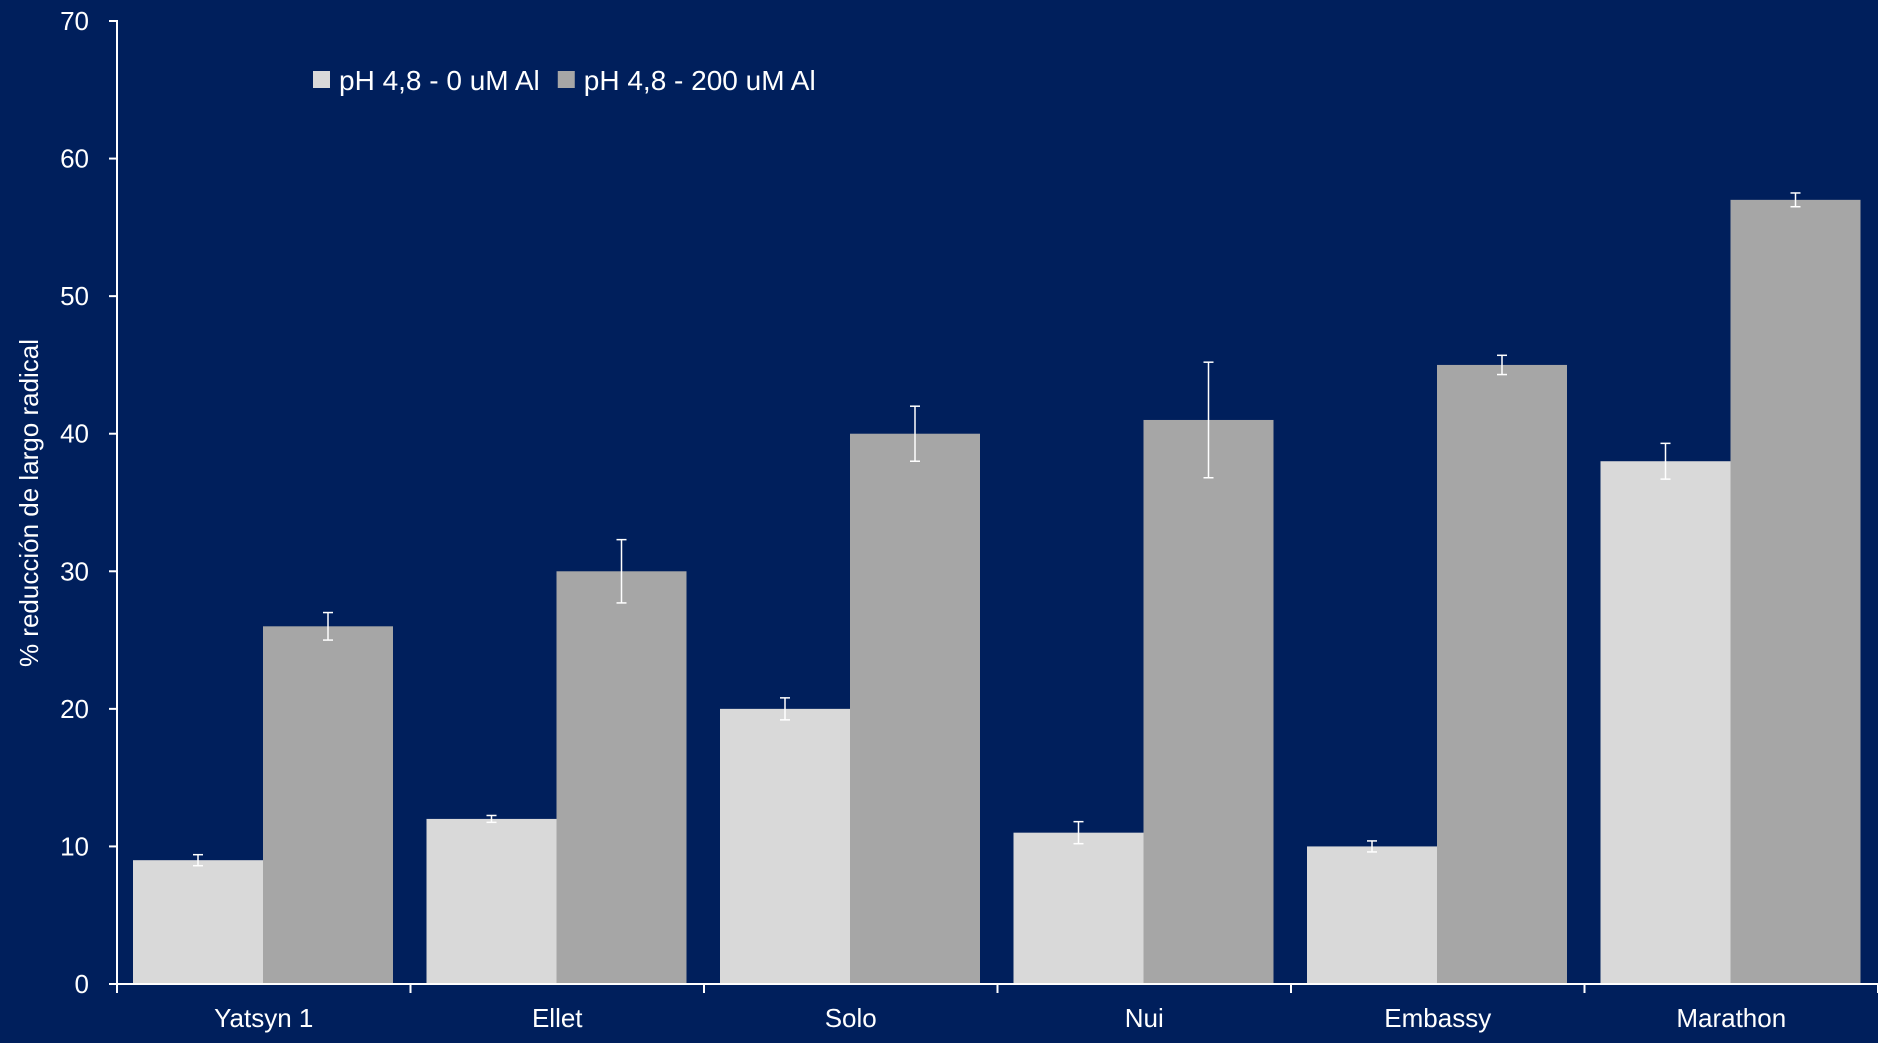  I want to click on x-tick-label: Ellet, so click(557, 1018).